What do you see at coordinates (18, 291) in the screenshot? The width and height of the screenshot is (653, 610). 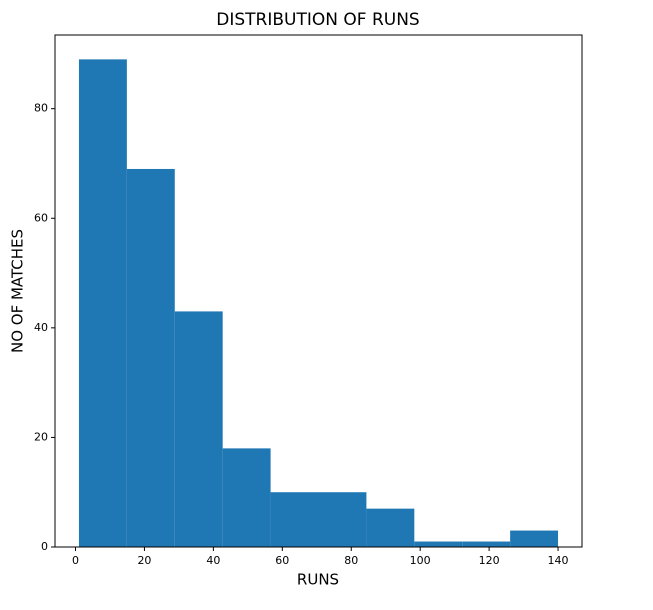 I see `y-axis-label: NO OF MATCHES` at bounding box center [18, 291].